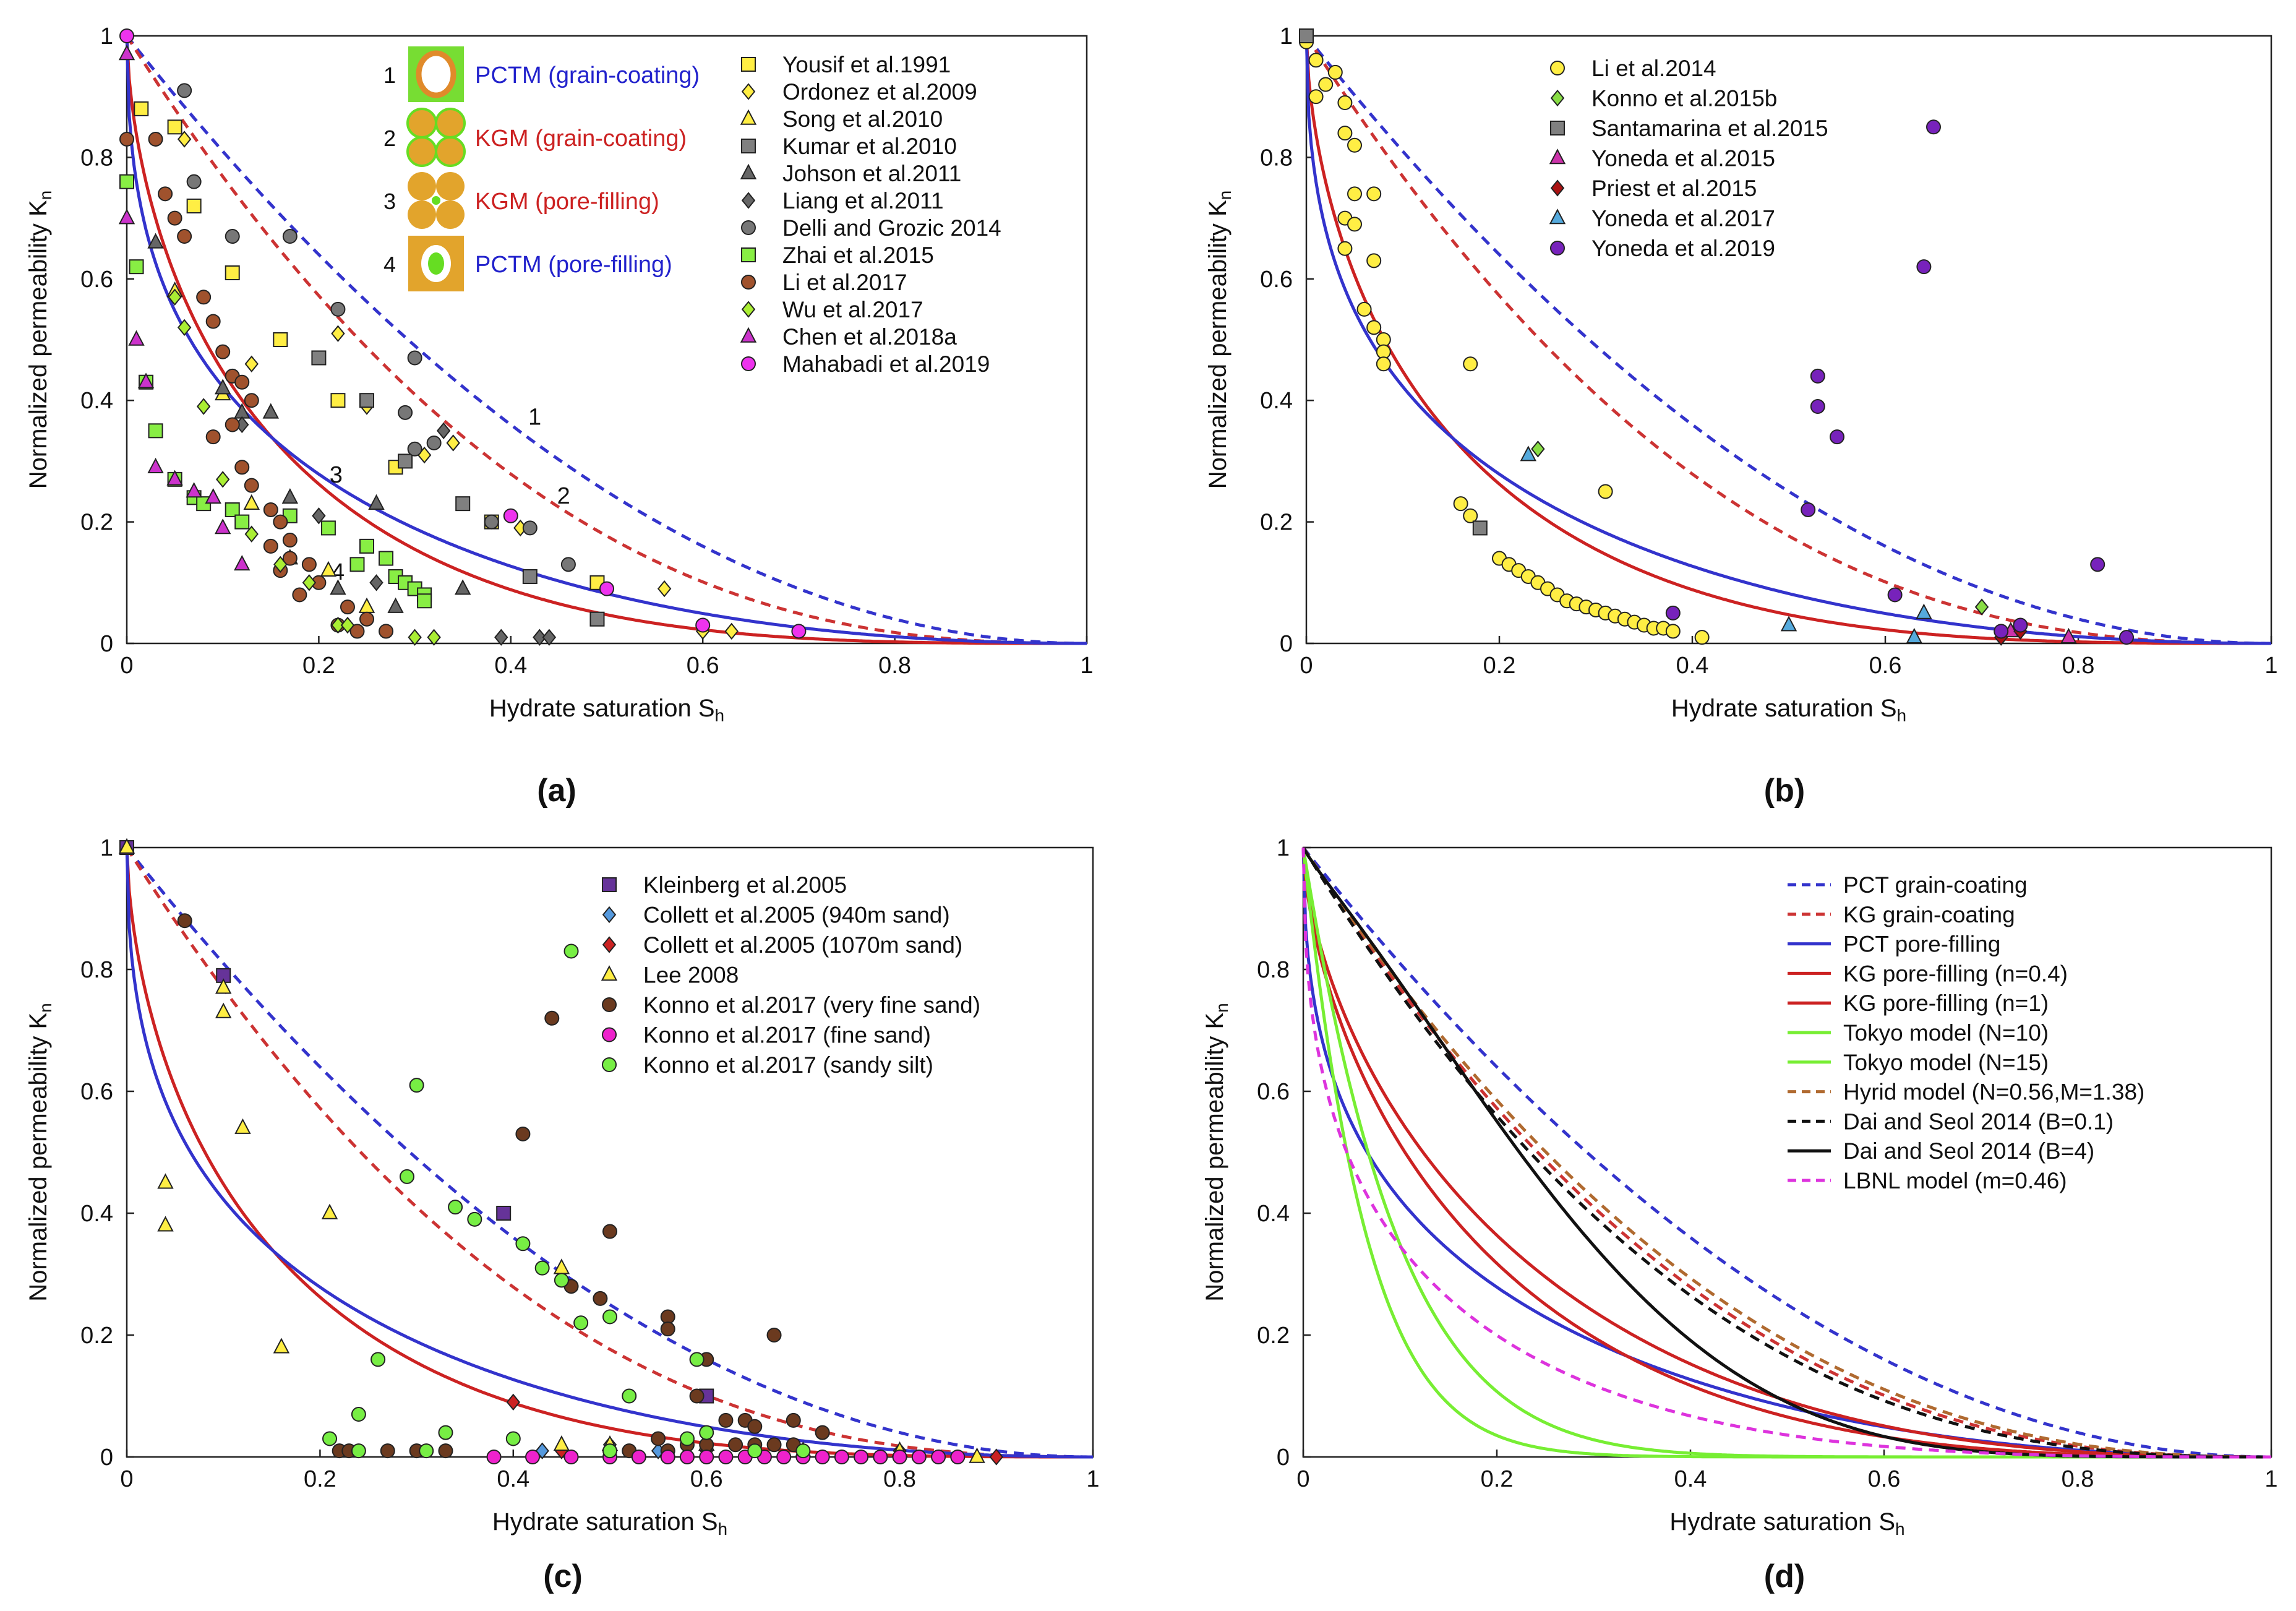  Describe the element at coordinates (703, 666) in the screenshot. I see `x-tick-label: 0.6` at that location.